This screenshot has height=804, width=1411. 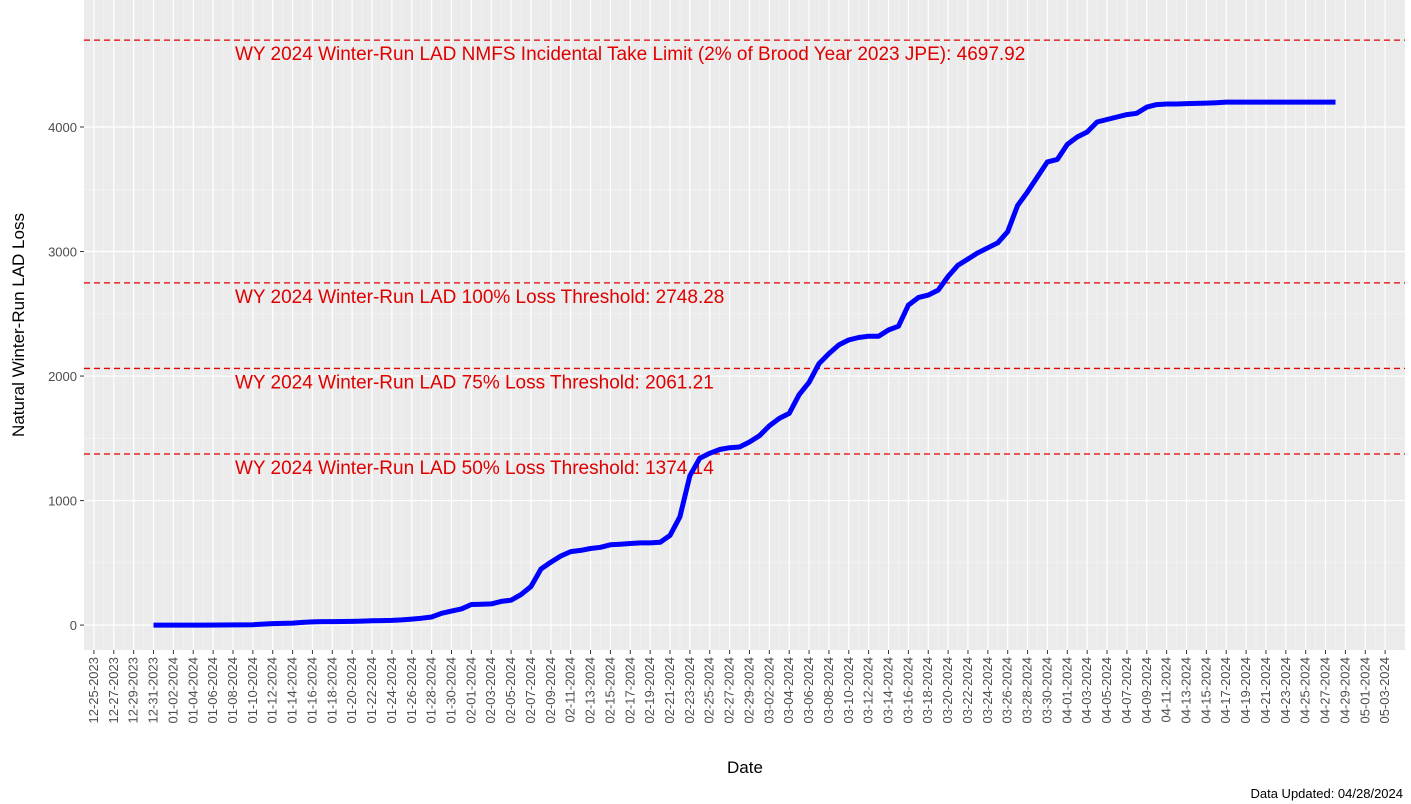 What do you see at coordinates (570, 690) in the screenshot?
I see `x-tick-label: 02-11-2024` at bounding box center [570, 690].